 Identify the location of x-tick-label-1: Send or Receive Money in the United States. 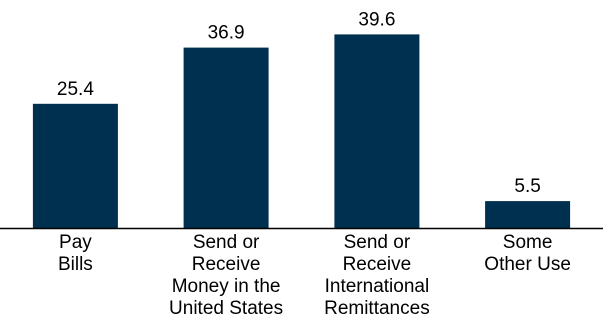
(226, 275).